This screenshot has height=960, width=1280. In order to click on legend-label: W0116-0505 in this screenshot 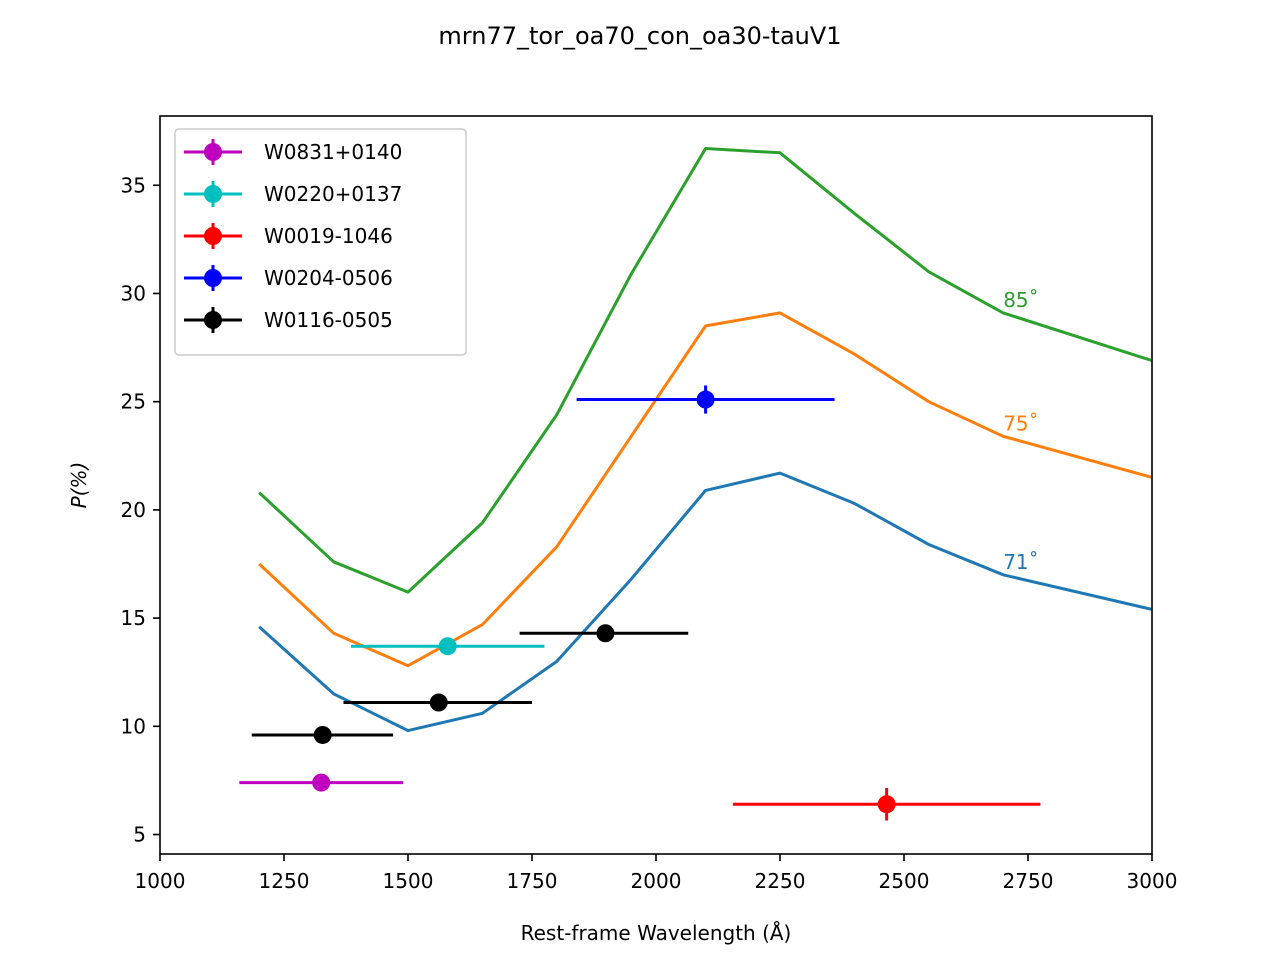, I will do `click(328, 320)`.